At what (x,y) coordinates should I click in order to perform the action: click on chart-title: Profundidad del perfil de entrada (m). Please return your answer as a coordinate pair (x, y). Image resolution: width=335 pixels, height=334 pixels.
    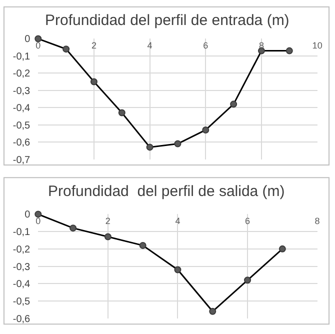
    Looking at the image, I should click on (167, 20).